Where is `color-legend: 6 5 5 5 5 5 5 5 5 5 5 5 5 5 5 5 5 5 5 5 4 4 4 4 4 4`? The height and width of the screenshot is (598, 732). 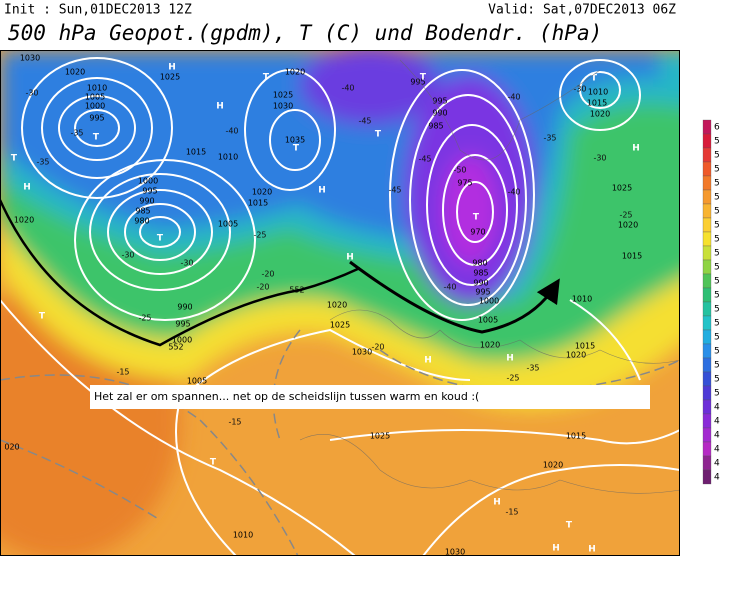 color-legend: 6 5 5 5 5 5 5 5 5 5 5 5 5 5 5 5 5 5 5 5 4 4 4 4 4 4 is located at coordinates (711, 302).